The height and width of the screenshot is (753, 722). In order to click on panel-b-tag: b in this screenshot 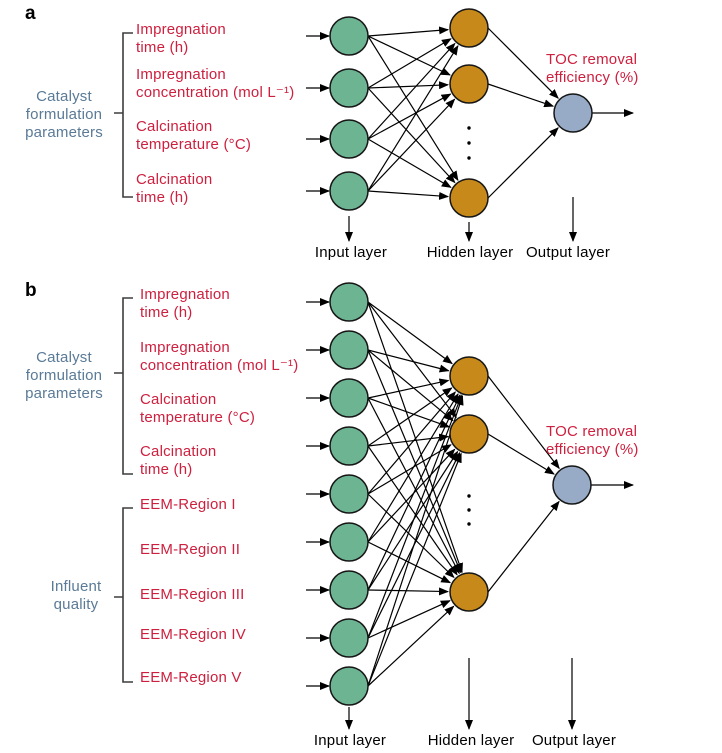, I will do `click(31, 290)`.